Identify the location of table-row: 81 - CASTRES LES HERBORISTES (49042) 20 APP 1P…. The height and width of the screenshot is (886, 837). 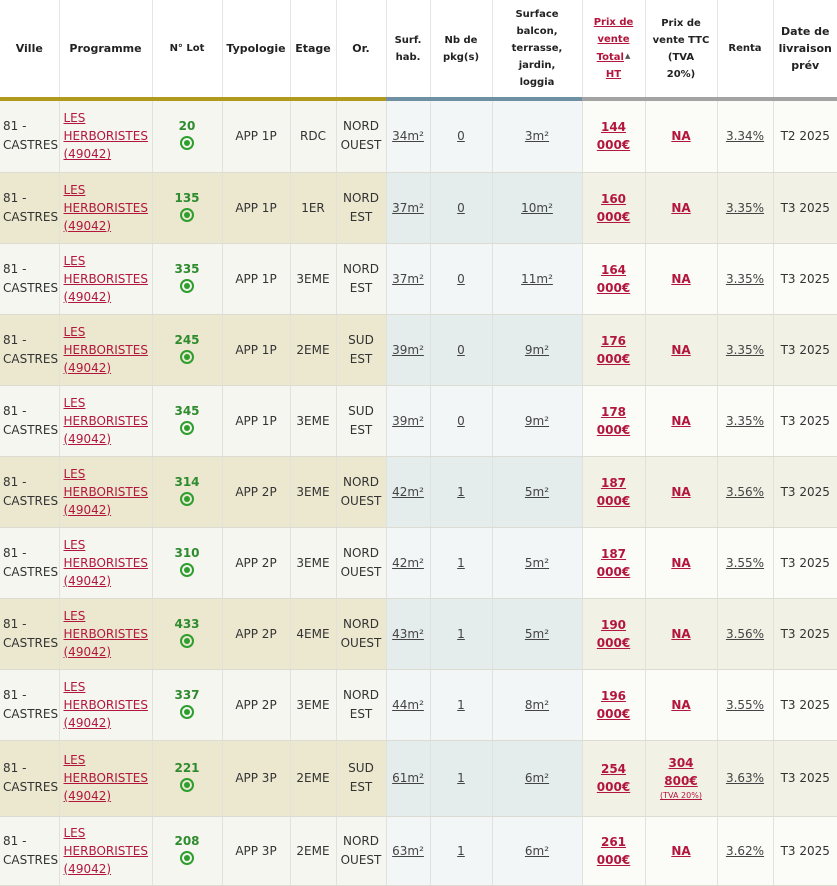
(418, 137).